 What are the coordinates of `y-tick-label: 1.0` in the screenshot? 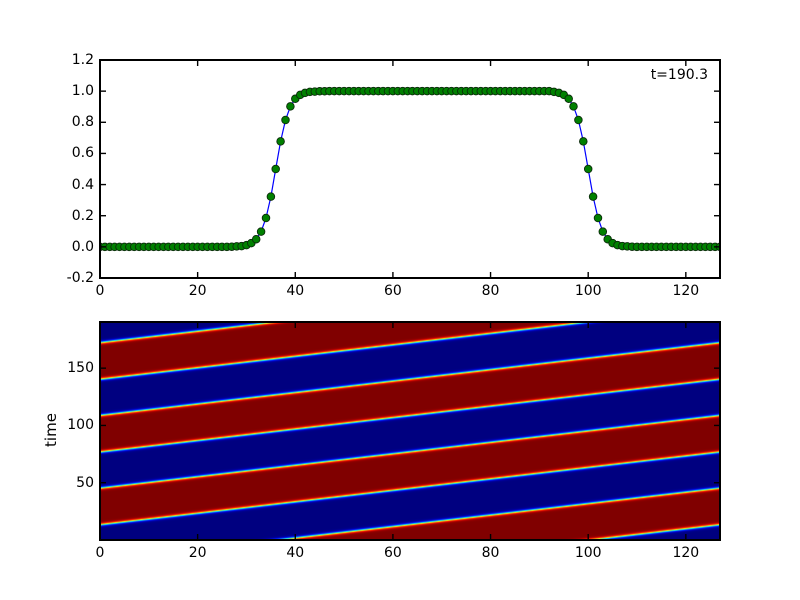 It's located at (82, 91).